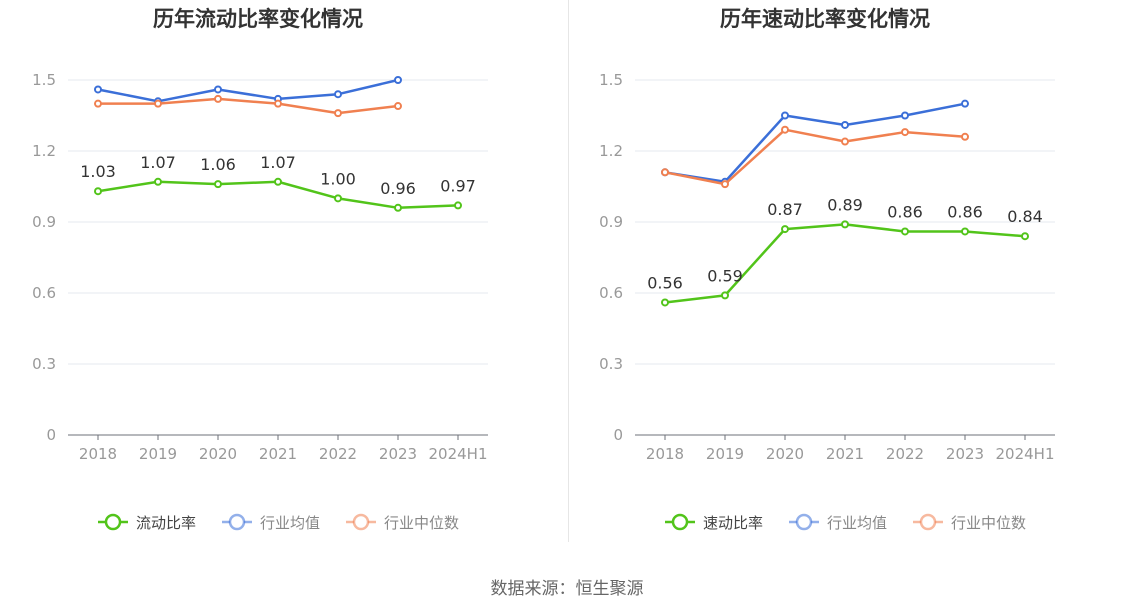  I want to click on quick-ratio-y-tick-label: 1.5, so click(611, 80).